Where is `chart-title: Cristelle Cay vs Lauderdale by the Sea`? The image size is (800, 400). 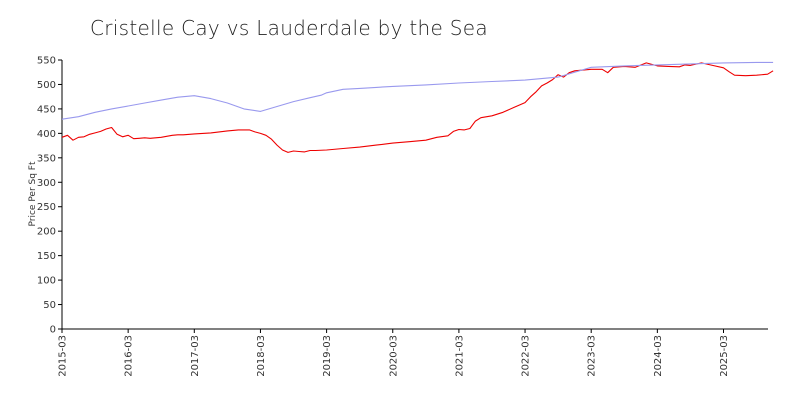
chart-title: Cristelle Cay vs Lauderdale by the Sea is located at coordinates (289, 28).